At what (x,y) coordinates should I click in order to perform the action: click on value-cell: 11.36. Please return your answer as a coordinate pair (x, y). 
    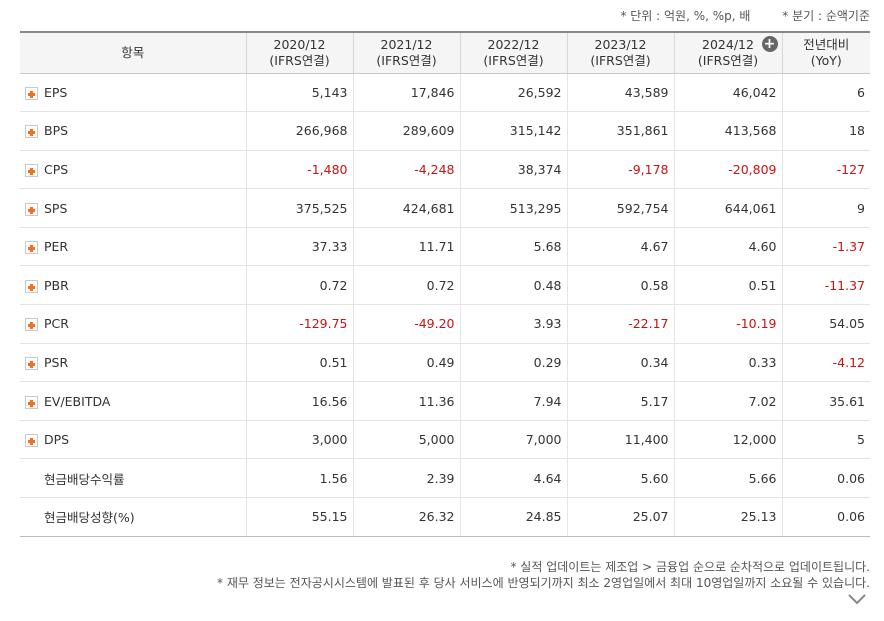
    Looking at the image, I should click on (406, 401).